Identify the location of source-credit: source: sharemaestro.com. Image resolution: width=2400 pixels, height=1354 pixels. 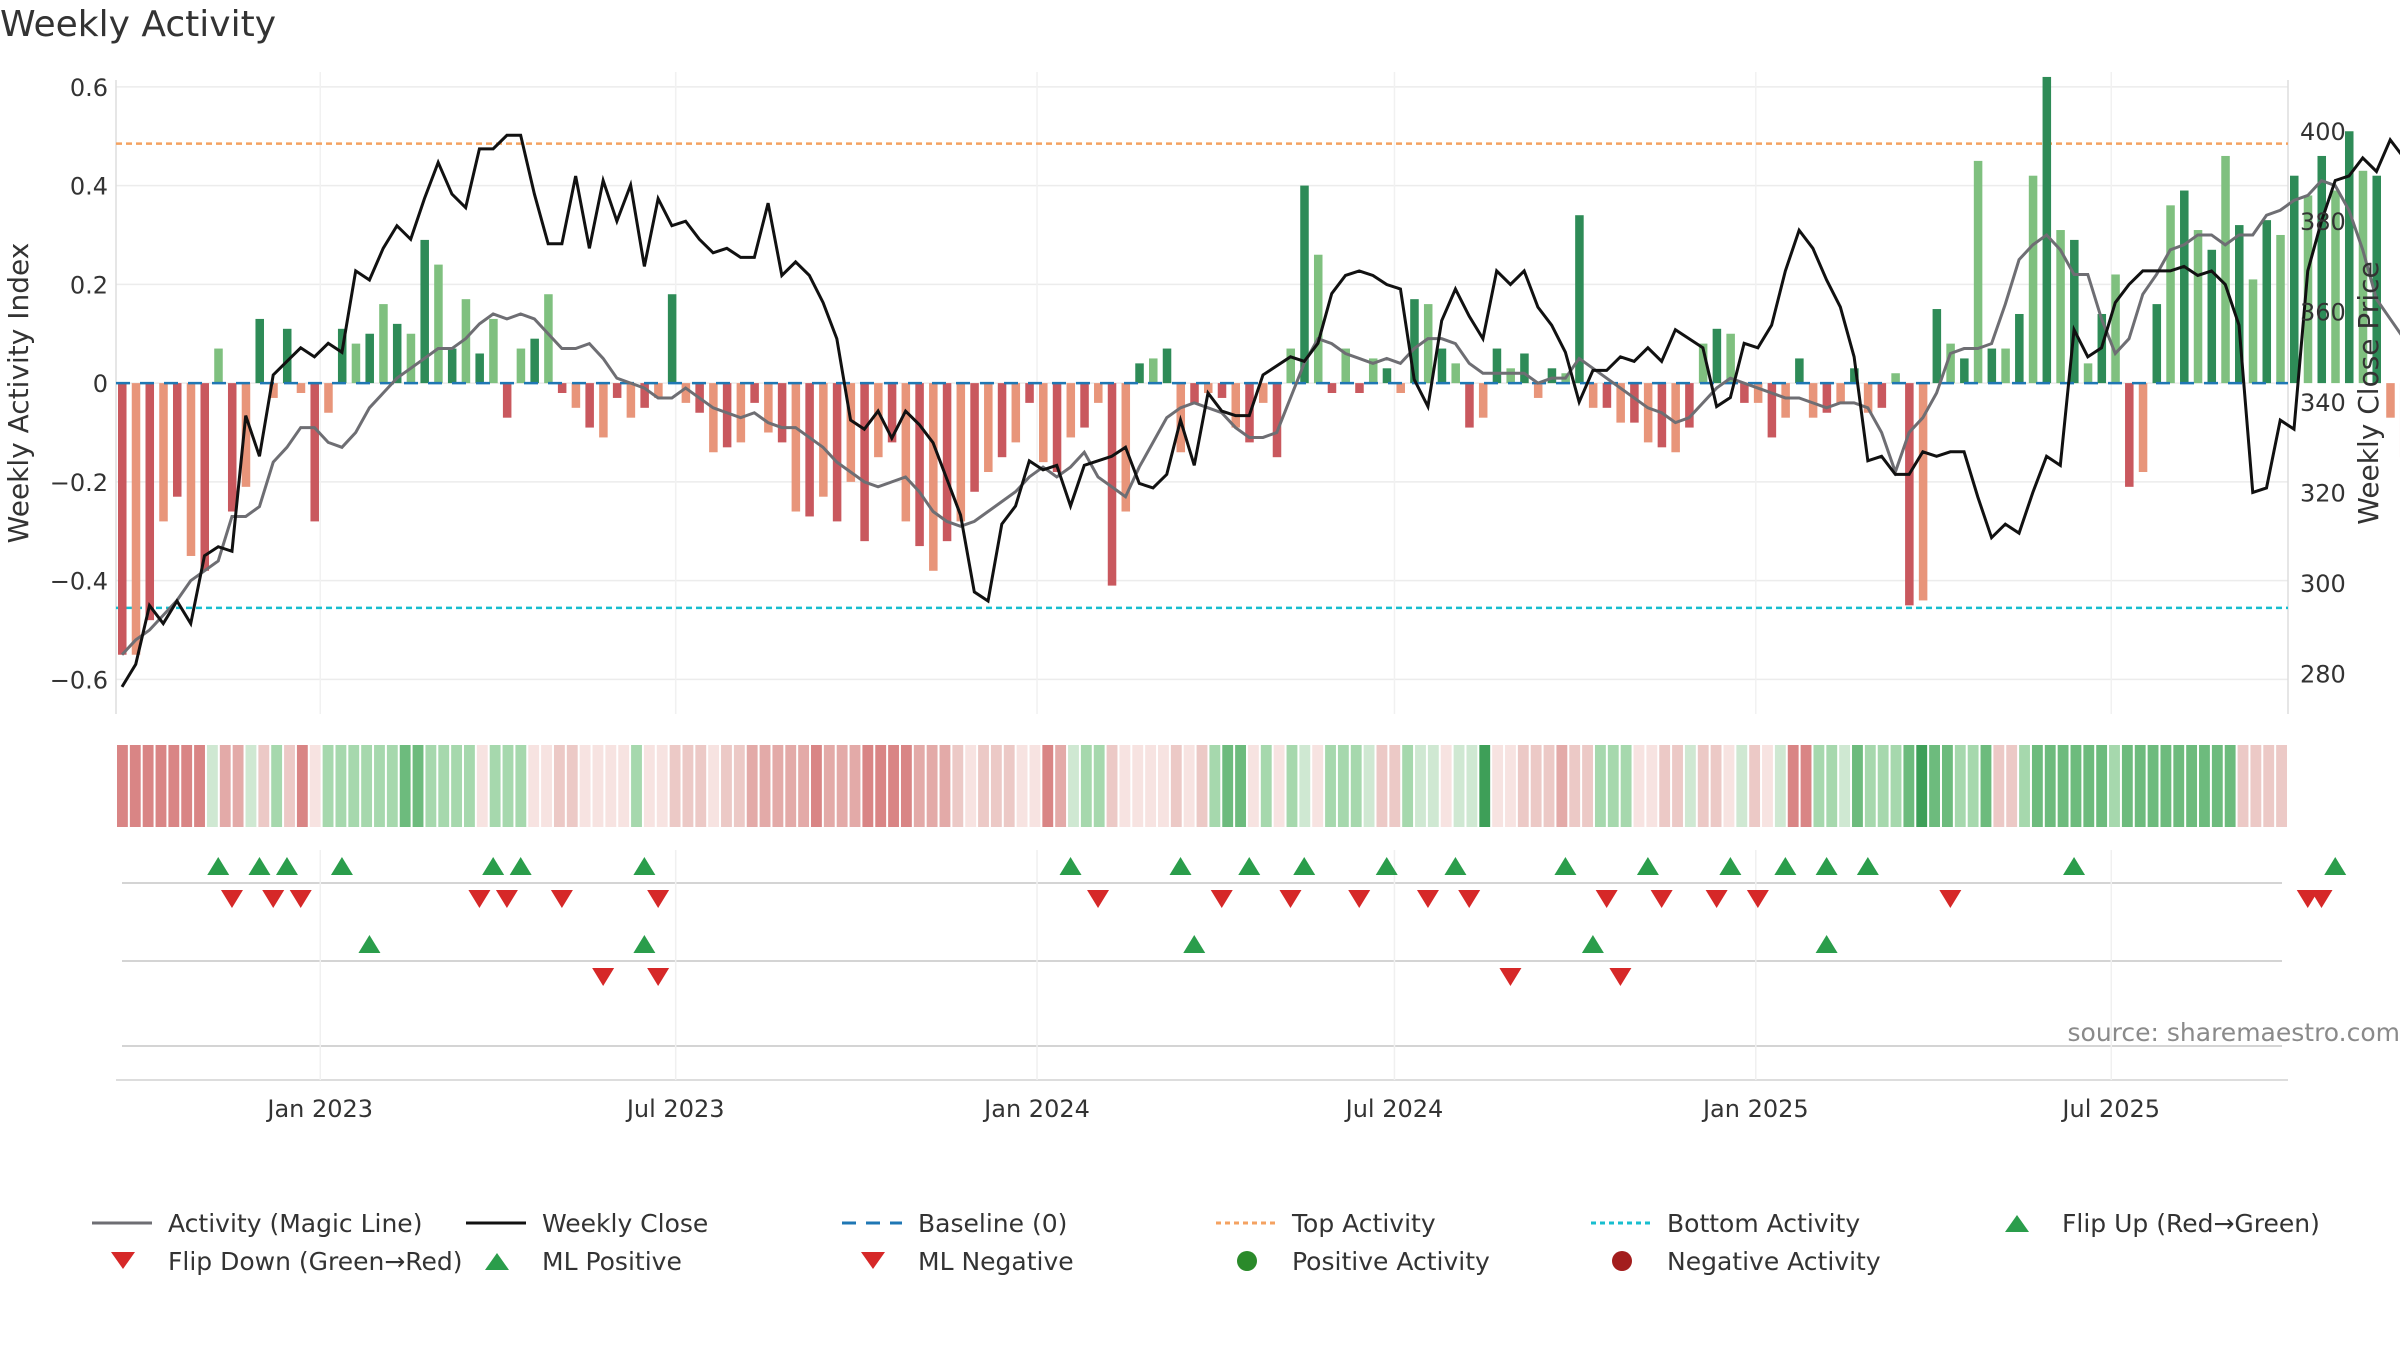
(2234, 1032).